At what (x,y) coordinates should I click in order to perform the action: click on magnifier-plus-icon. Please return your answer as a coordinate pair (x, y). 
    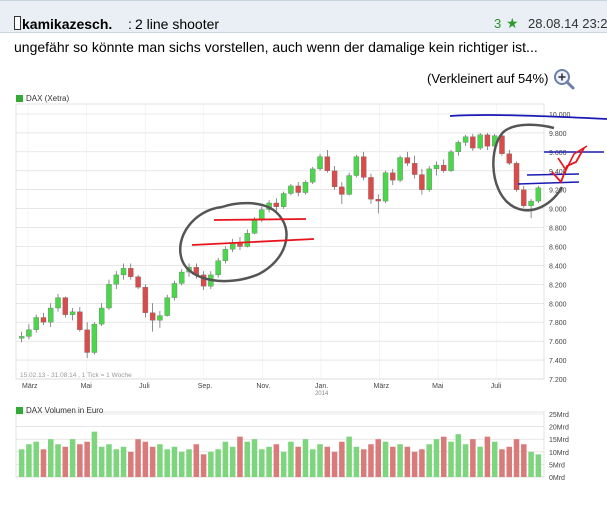
    Looking at the image, I should click on (564, 79).